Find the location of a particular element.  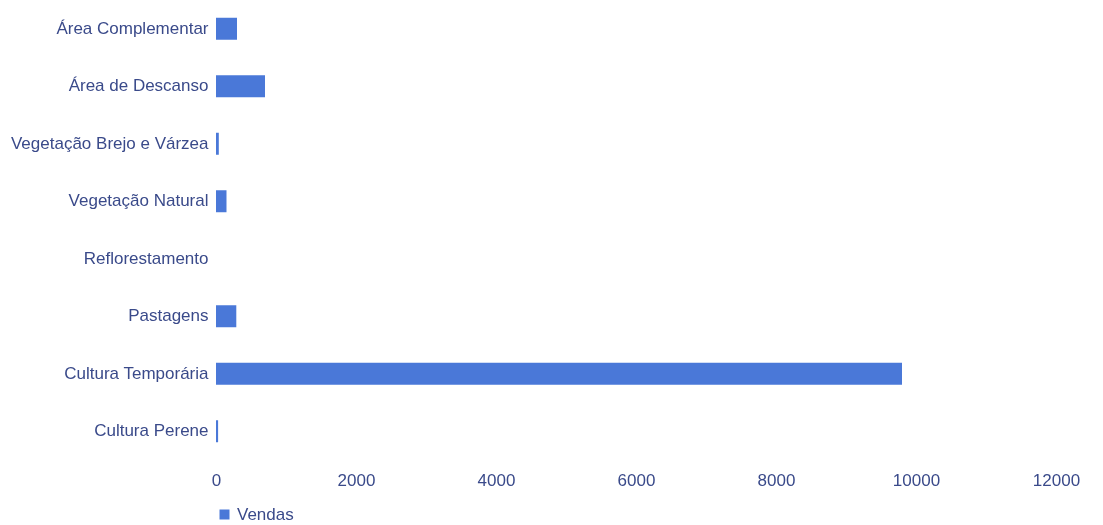

x-tick-label: 12000 is located at coordinates (1056, 480).